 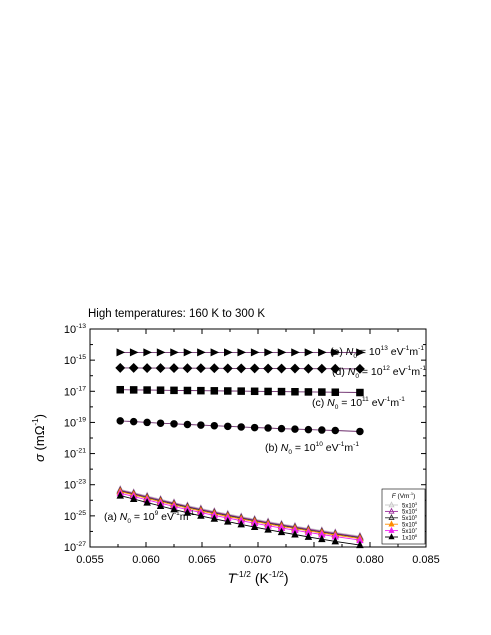 I want to click on group-label-part: (b), so click(x=273, y=448).